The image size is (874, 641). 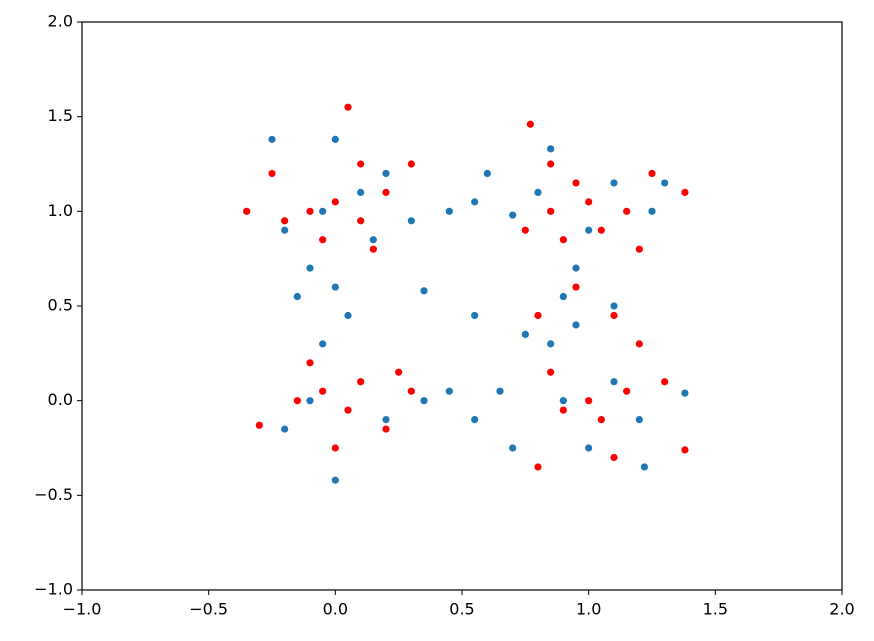 What do you see at coordinates (82, 609) in the screenshot?
I see `x-tick-label: −1.0` at bounding box center [82, 609].